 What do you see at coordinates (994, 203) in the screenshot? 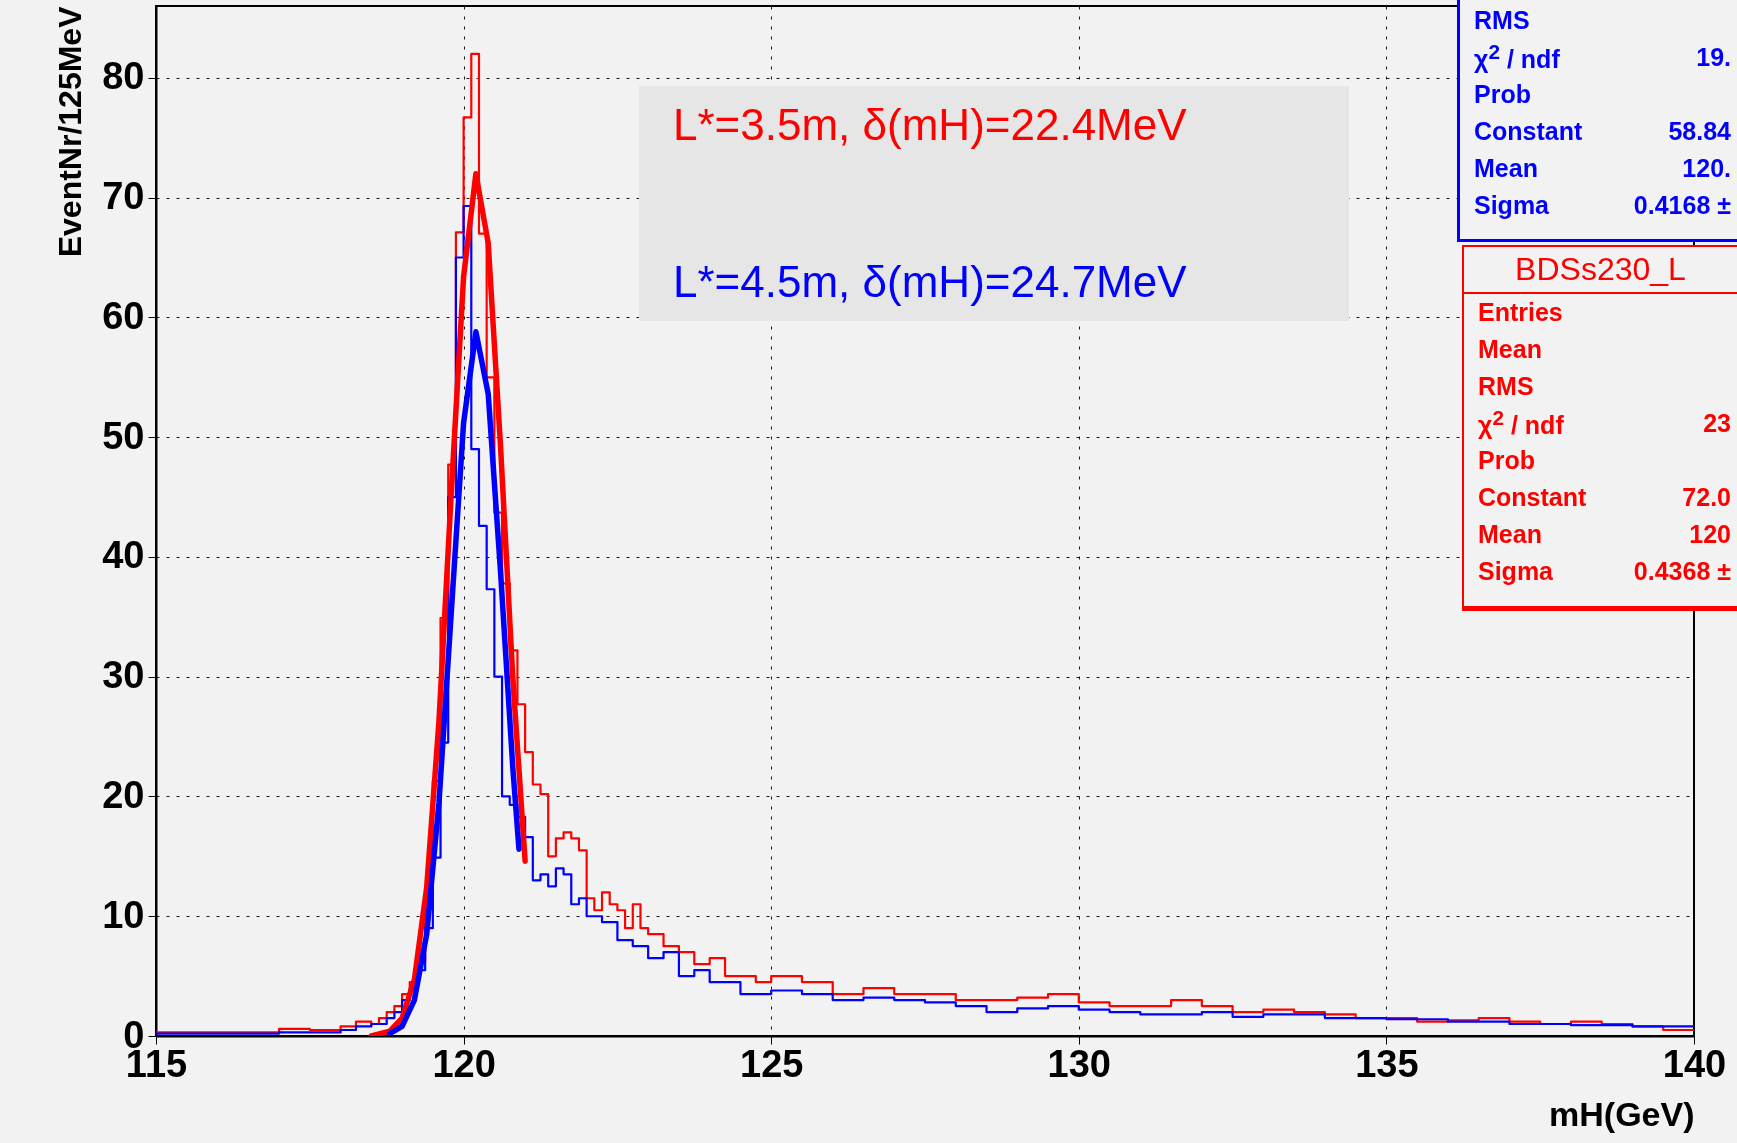
I see `text-box: L*=3.5m, δ(mH)=22.4MeV L*=4.5m, δ(mH)=24.7MeV` at bounding box center [994, 203].